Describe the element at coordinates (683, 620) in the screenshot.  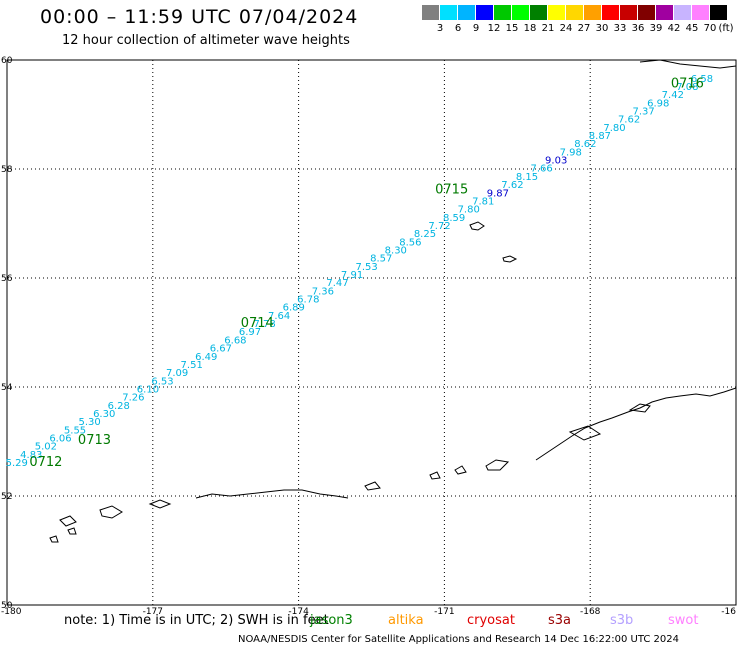
I see `satellite-swot: swot` at that location.